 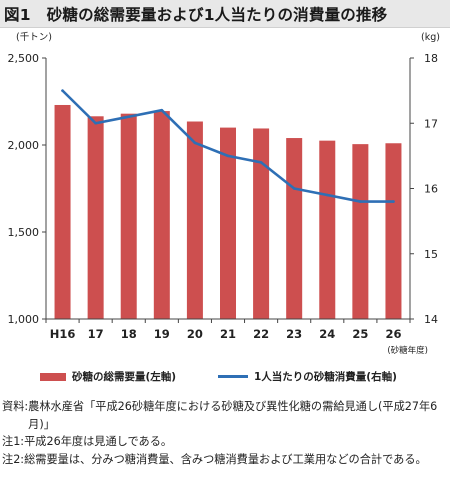 What do you see at coordinates (17, 14) in the screenshot?
I see `figure-number: 図1` at bounding box center [17, 14].